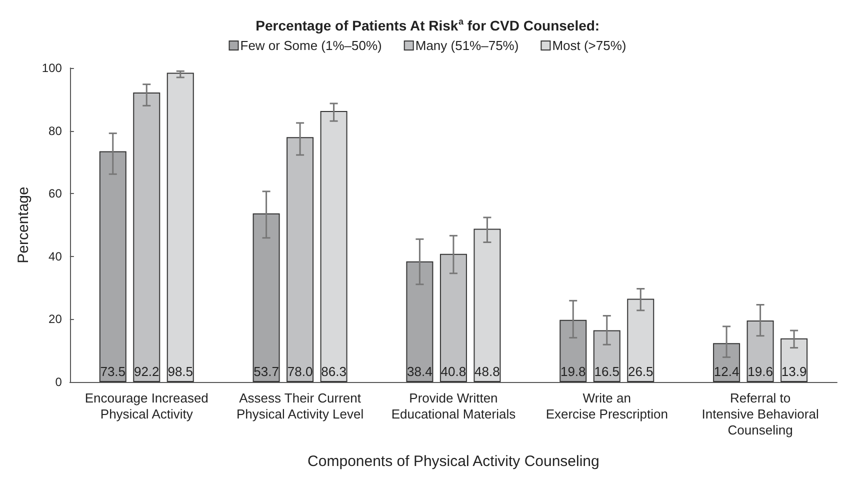  I want to click on y-tick-label: 40, so click(55, 256).